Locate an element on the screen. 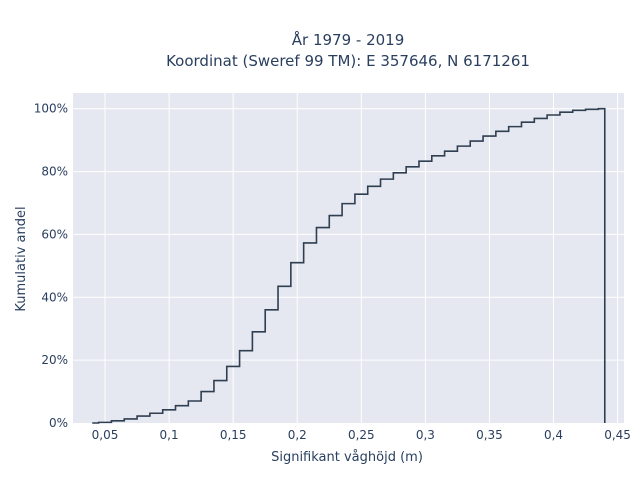 The width and height of the screenshot is (640, 480). x-tick-label: 0,2 is located at coordinates (297, 435).